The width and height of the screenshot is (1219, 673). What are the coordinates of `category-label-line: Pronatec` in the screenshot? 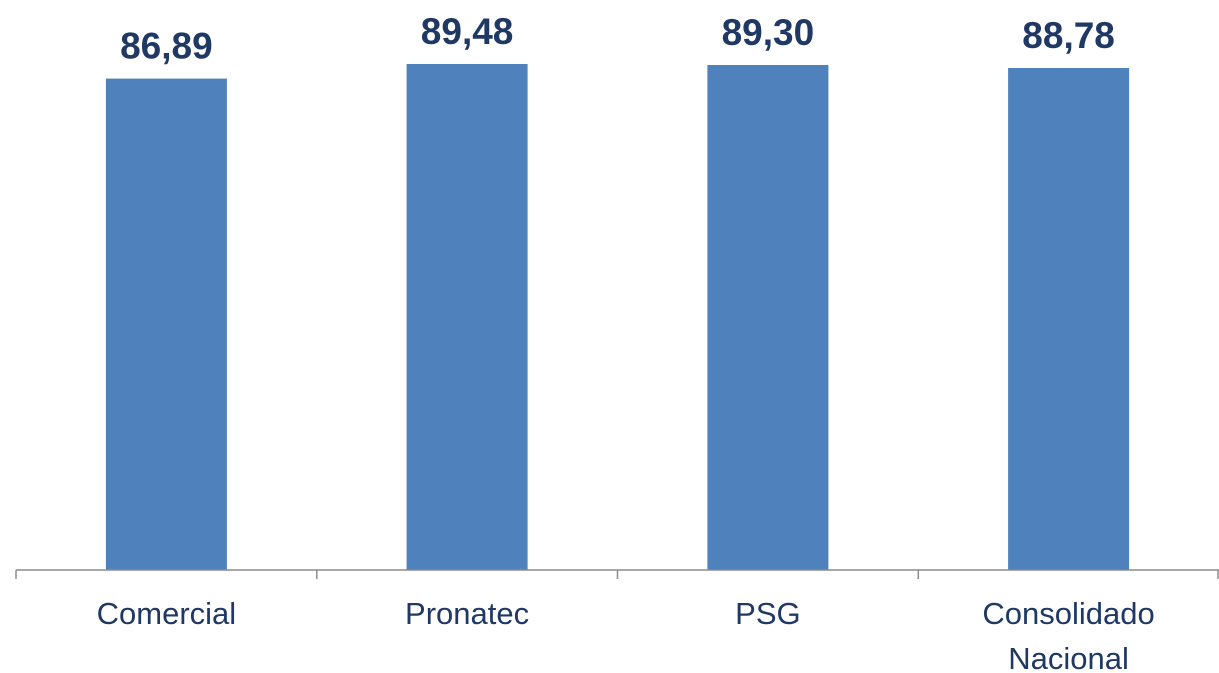 It's located at (467, 613).